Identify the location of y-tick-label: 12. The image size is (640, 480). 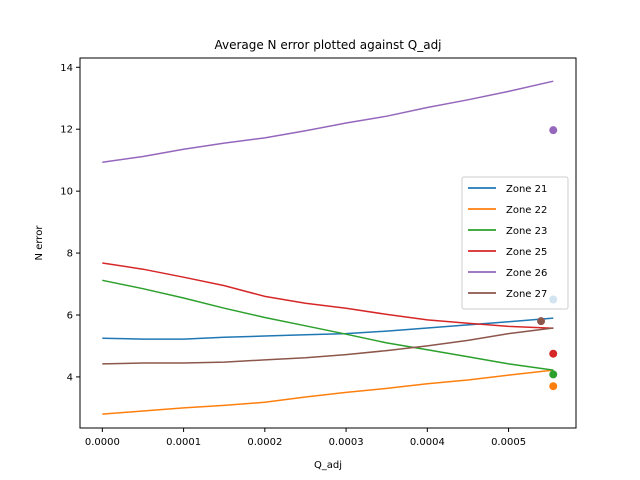
(66, 130).